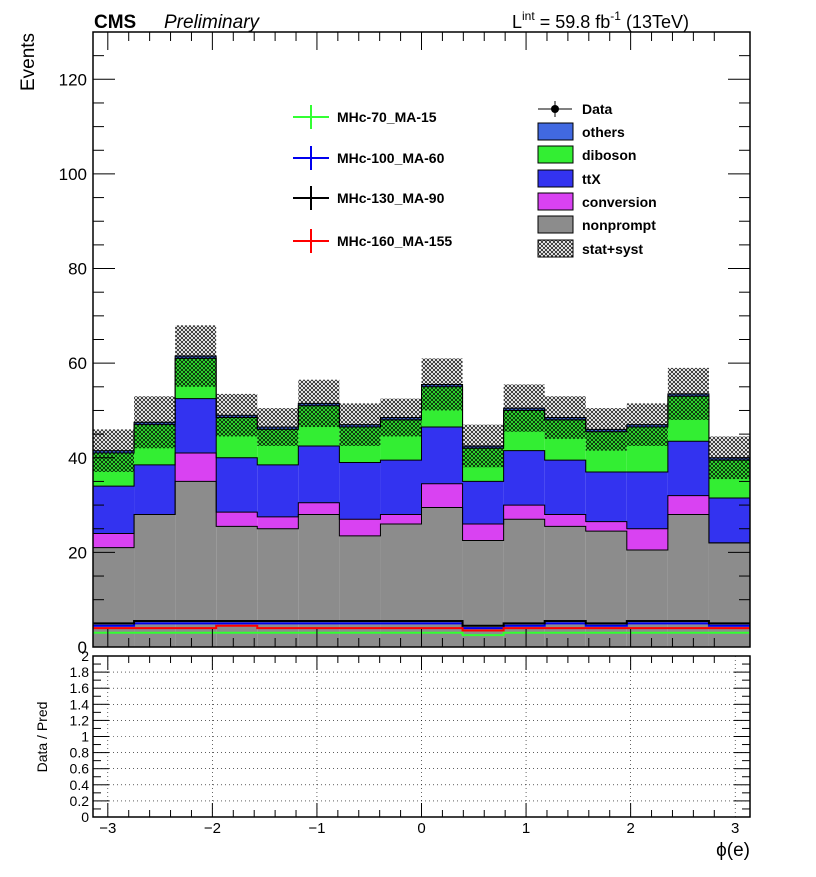 This screenshot has width=816, height=877. I want to click on ratio-grid, so click(421, 736).